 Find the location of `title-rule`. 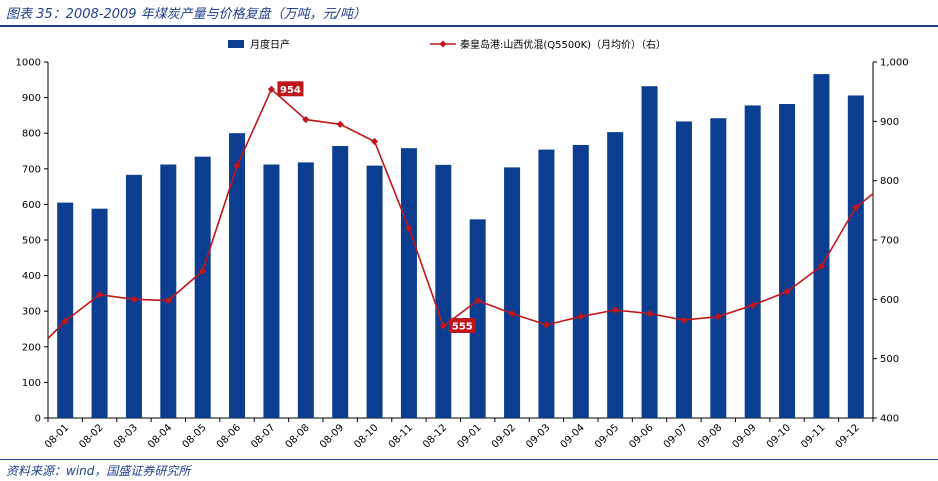

title-rule is located at coordinates (469, 26).